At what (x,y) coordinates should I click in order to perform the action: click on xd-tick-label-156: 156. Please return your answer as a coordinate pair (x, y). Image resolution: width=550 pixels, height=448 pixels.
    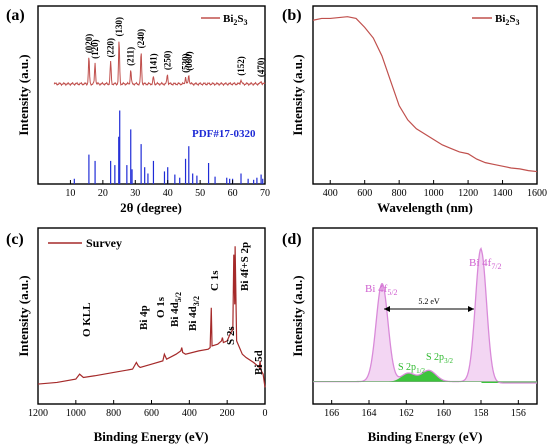
    Looking at the image, I should click on (518, 413).